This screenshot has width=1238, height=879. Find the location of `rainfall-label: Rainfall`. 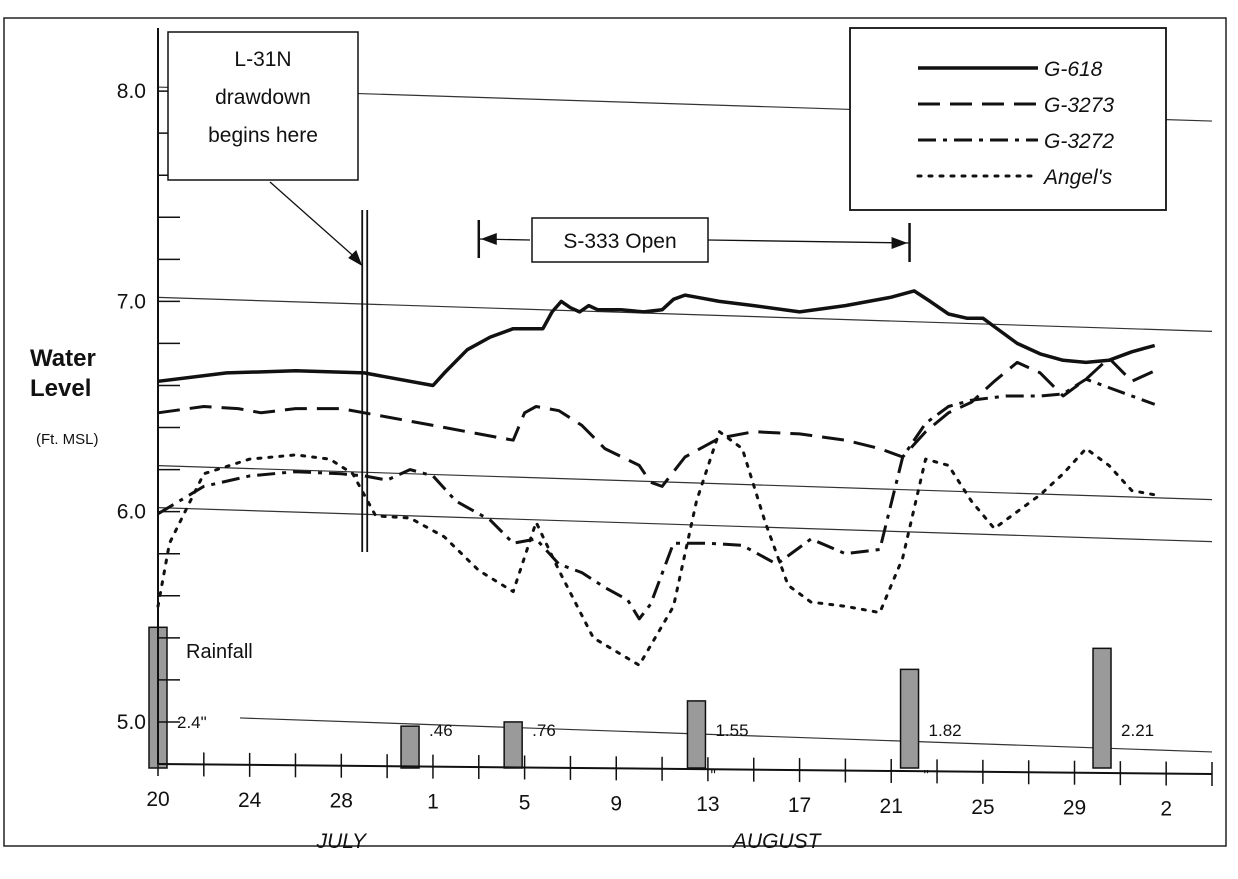

rainfall-label: Rainfall is located at coordinates (219, 652).